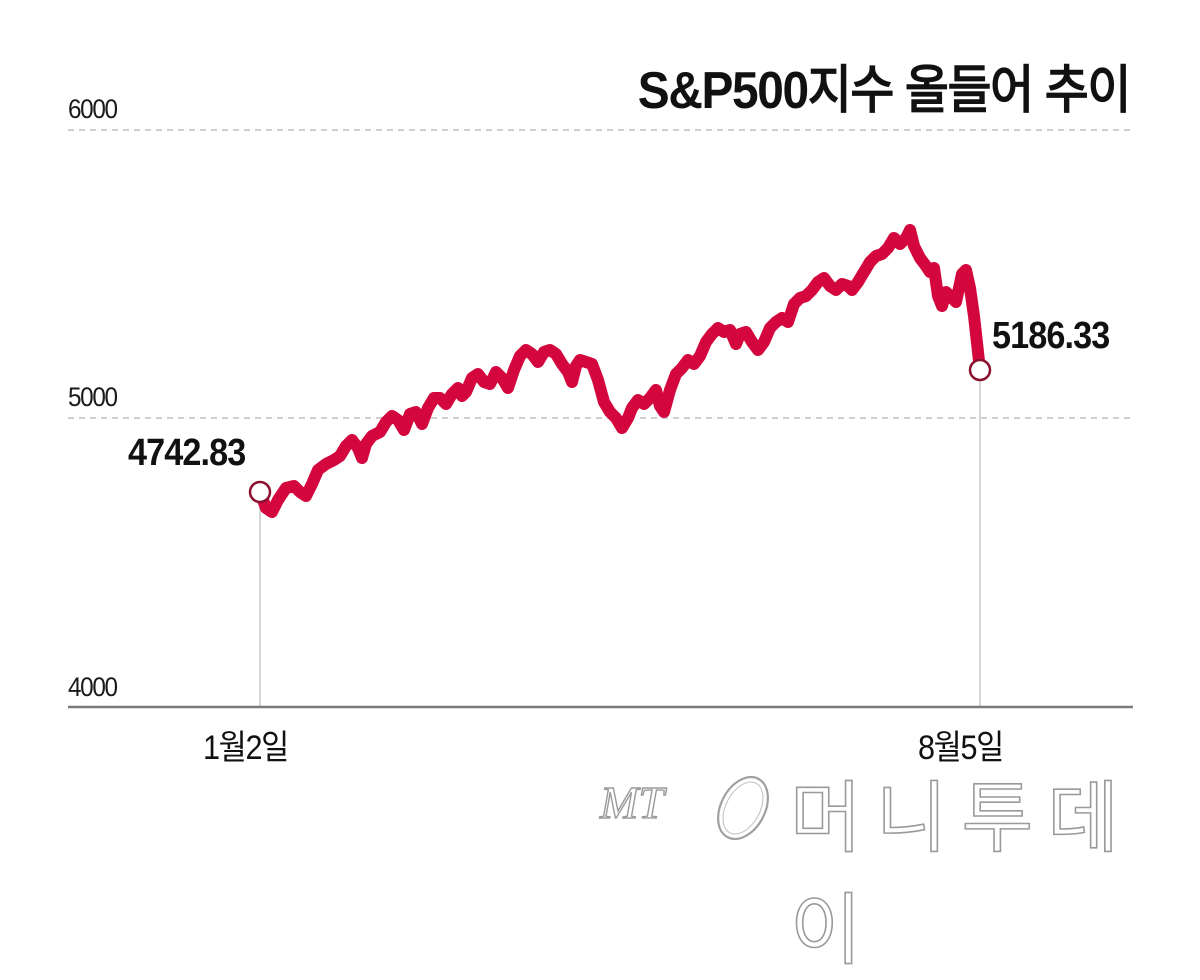 The width and height of the screenshot is (1200, 980). I want to click on end-value-callout: 5186.33, so click(1051, 336).